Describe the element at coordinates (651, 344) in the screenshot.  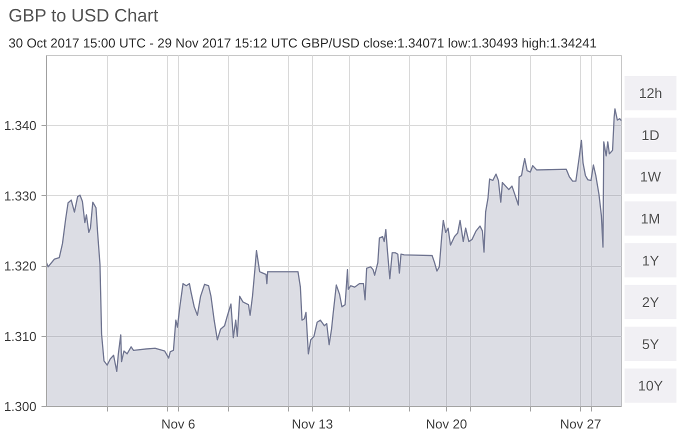
I see `text: 5Y` at that location.